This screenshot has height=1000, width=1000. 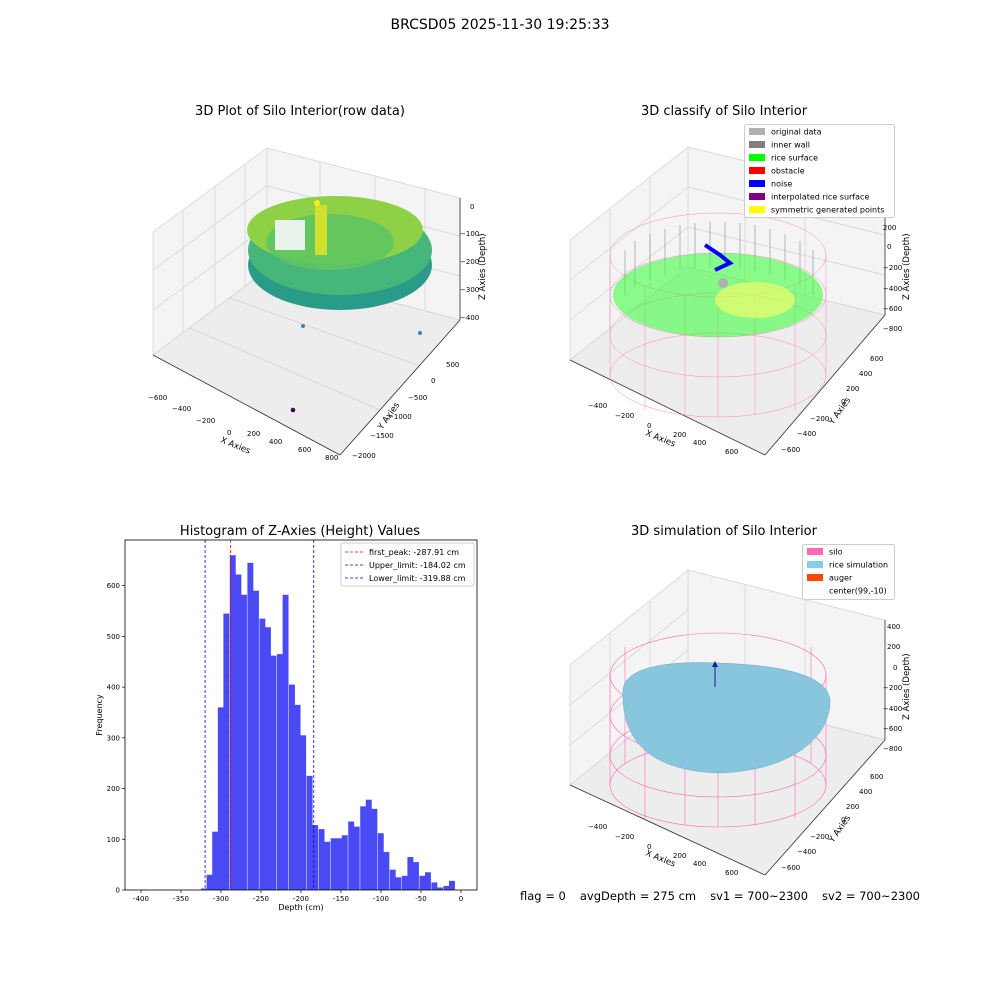 What do you see at coordinates (790, 868) in the screenshot?
I see `y-tick: −600` at bounding box center [790, 868].